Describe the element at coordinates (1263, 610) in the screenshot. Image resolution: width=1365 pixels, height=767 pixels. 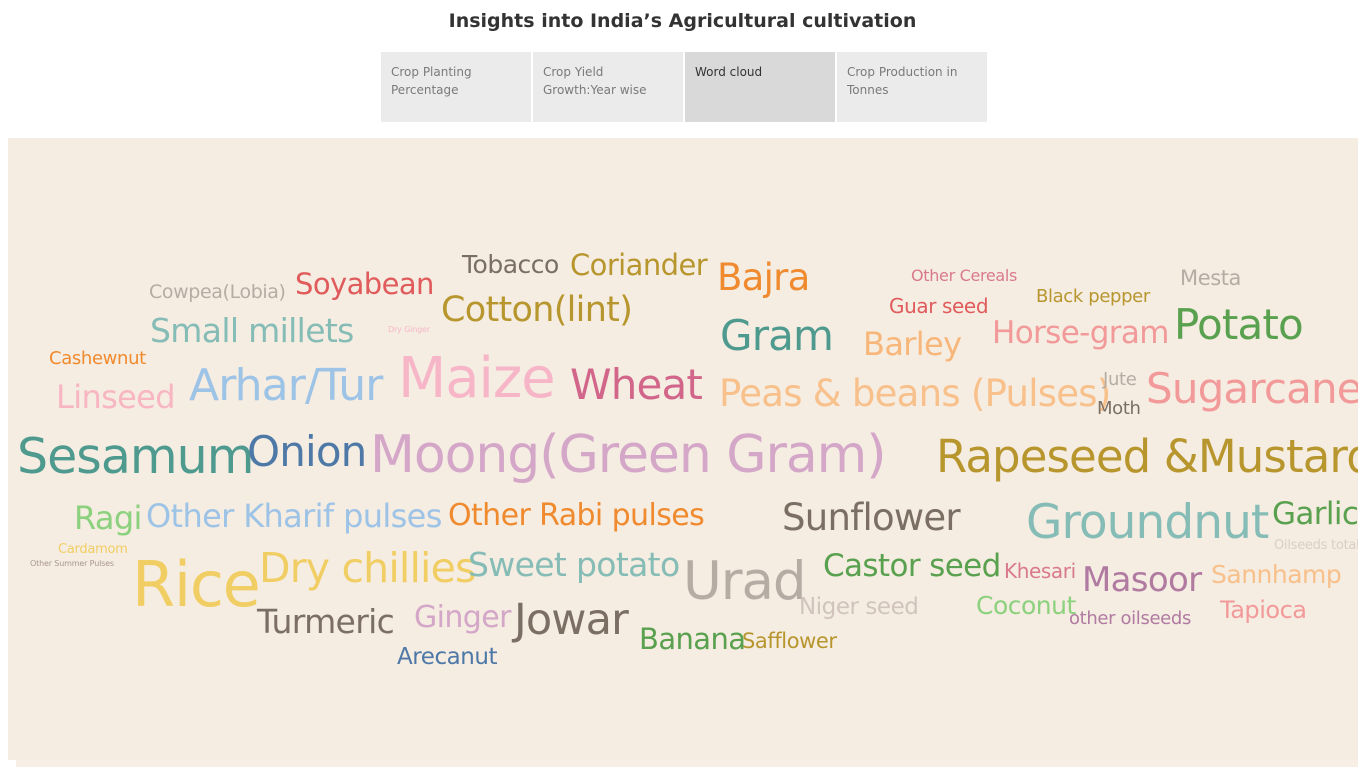
I see `word-cloud-word: Tapioca` at that location.